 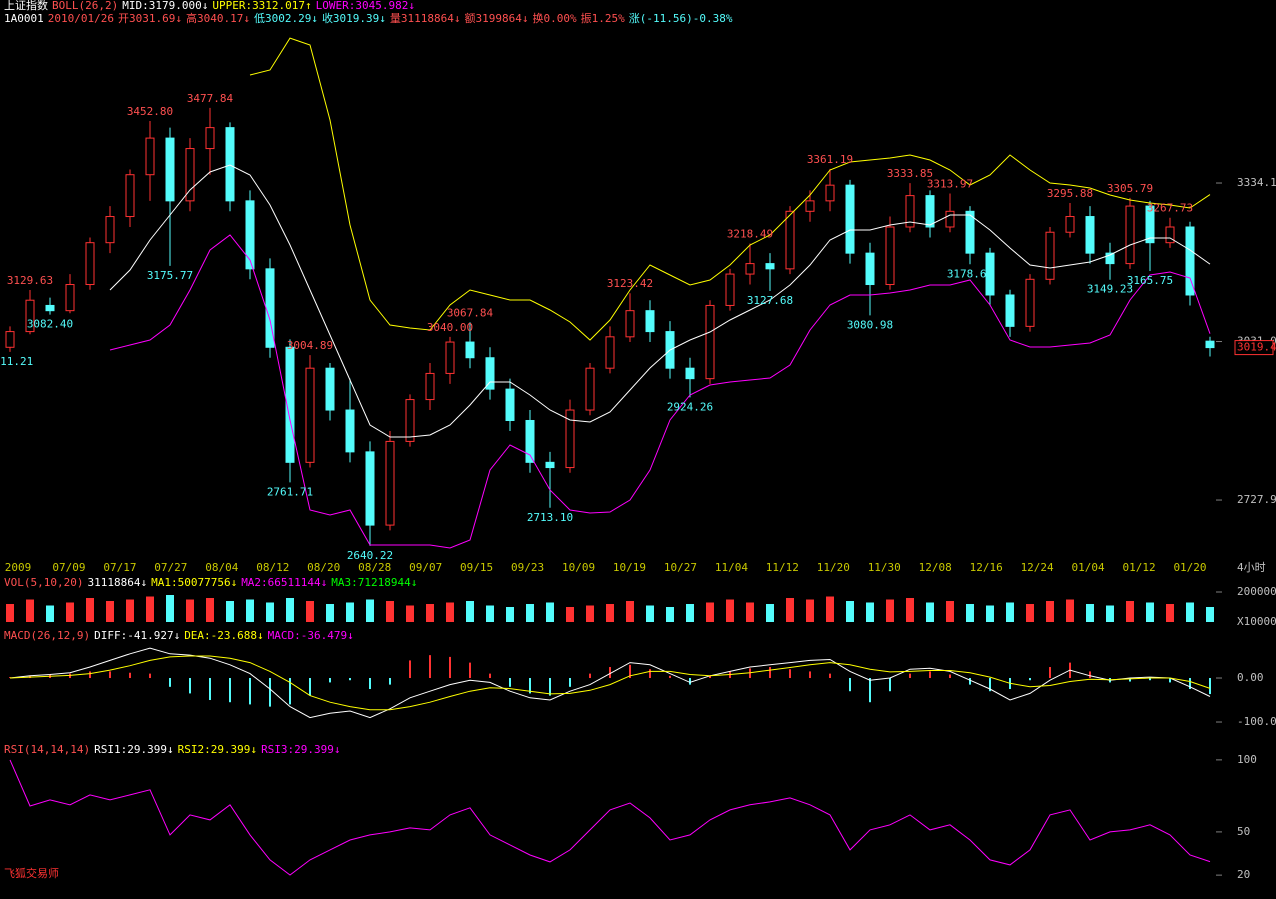 I want to click on extreme-label: 2640.22, so click(x=370, y=555).